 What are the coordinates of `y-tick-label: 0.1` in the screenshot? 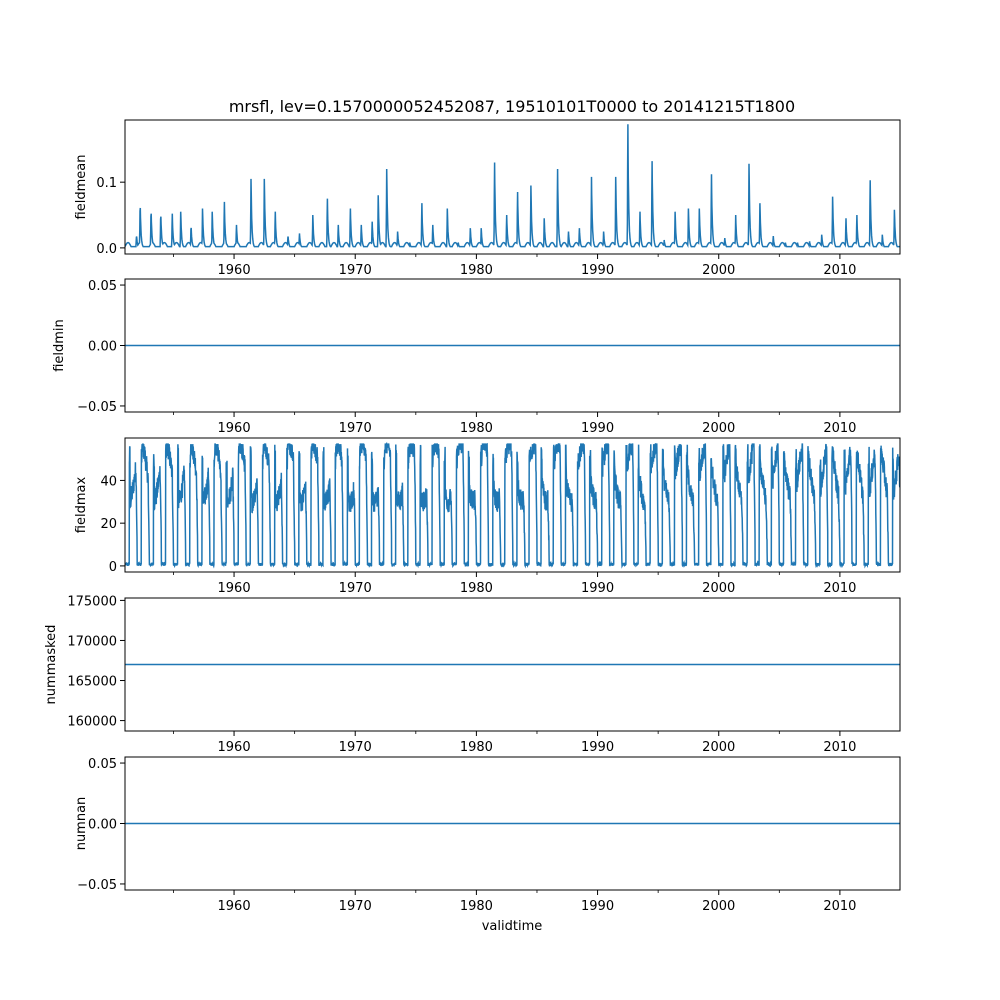 It's located at (106, 183).